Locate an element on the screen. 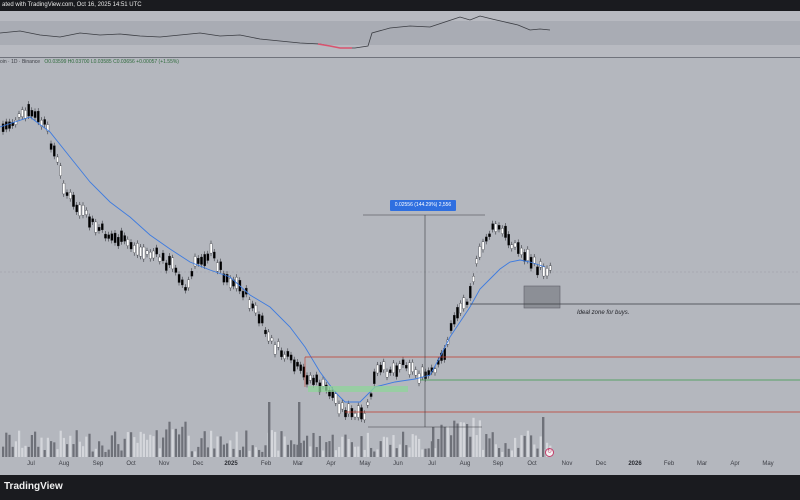 This screenshot has width=800, height=500. time-axis-tick: Feb is located at coordinates (266, 464).